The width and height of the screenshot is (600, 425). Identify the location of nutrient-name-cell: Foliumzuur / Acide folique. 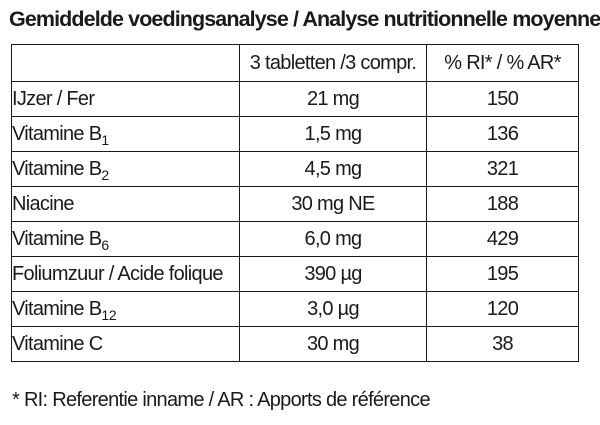
(125, 274).